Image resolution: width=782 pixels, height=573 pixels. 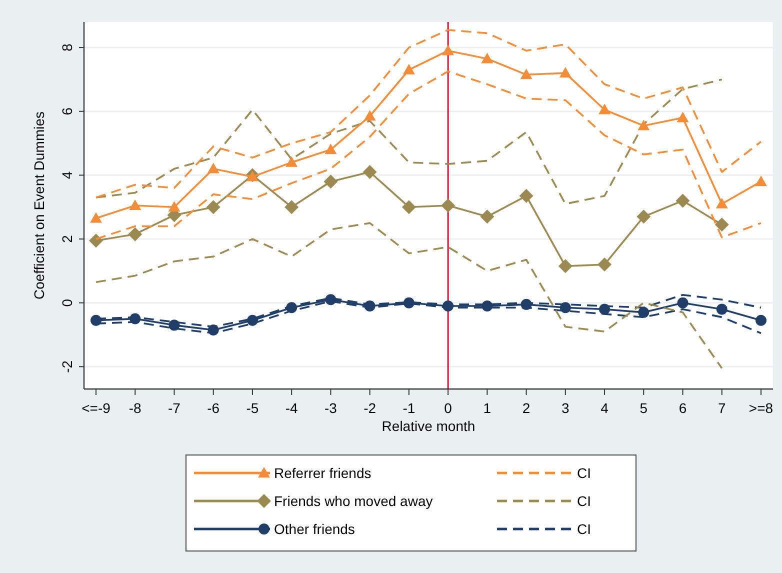 What do you see at coordinates (213, 408) in the screenshot?
I see `x-tick-label: -6` at bounding box center [213, 408].